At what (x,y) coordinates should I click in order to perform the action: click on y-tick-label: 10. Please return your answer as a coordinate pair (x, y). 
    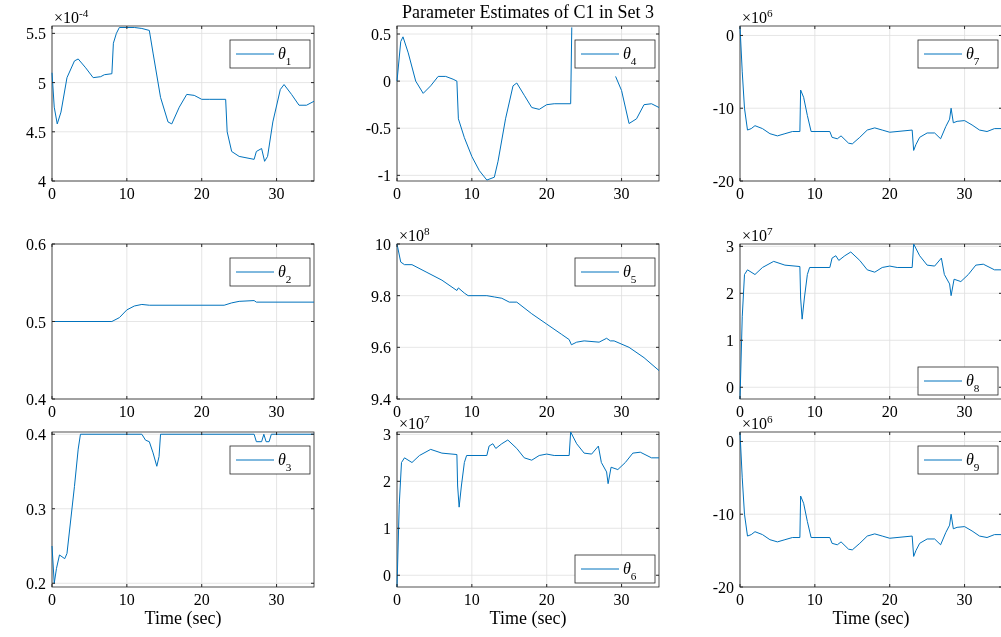
    Looking at the image, I should click on (383, 244).